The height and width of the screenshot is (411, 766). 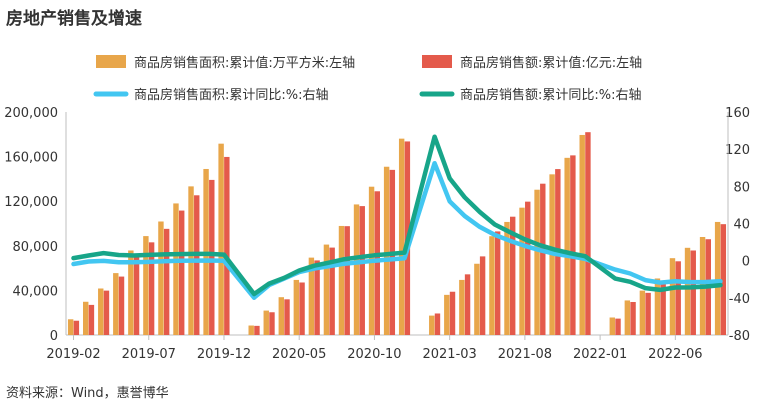 What do you see at coordinates (87, 393) in the screenshot?
I see `source-note: 资料来源：Wind，惠誉博华` at bounding box center [87, 393].